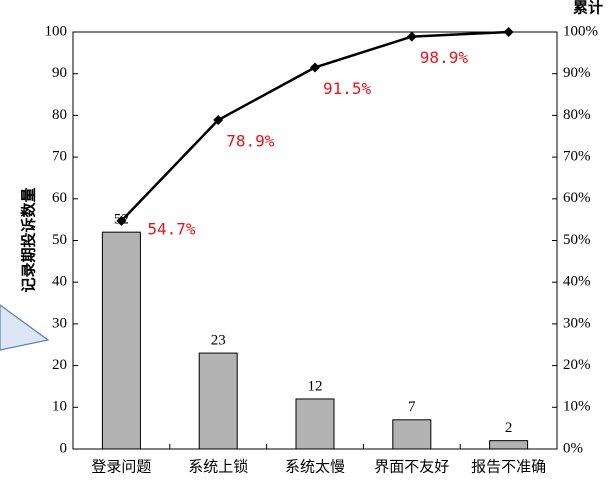 The height and width of the screenshot is (487, 612). Describe the element at coordinates (577, 73) in the screenshot. I see `y2-tick-label: 90%` at that location.